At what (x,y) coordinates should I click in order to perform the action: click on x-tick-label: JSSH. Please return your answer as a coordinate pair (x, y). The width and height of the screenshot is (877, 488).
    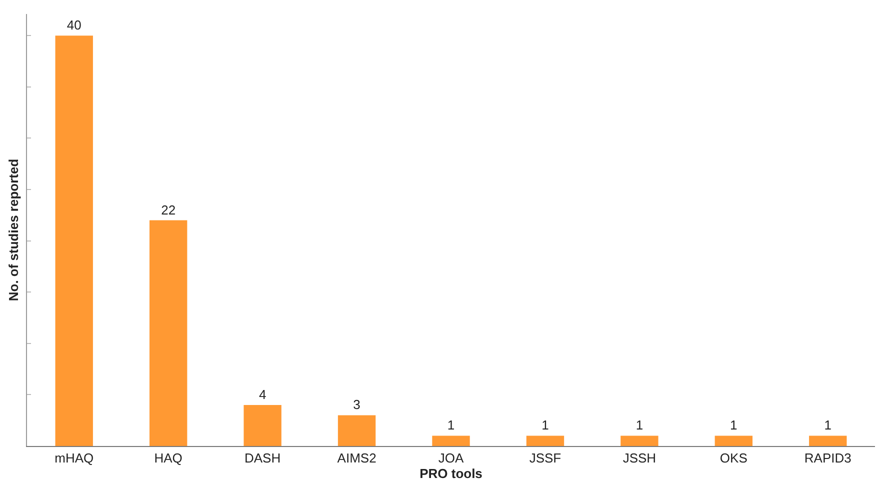
    Looking at the image, I should click on (639, 458).